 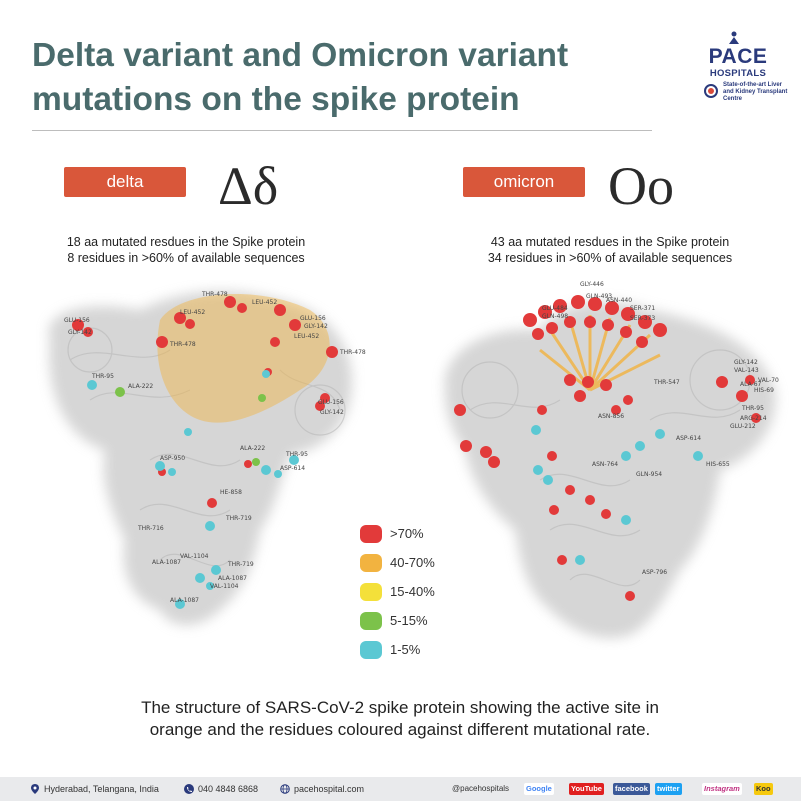 I want to click on svg-text: ASP-614, so click(x=688, y=438).